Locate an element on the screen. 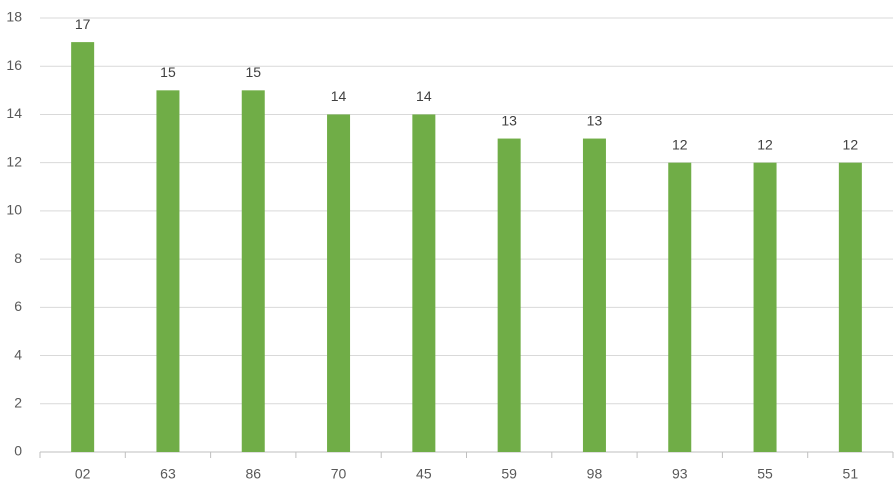  x-tick-label: 02 is located at coordinates (83, 474).